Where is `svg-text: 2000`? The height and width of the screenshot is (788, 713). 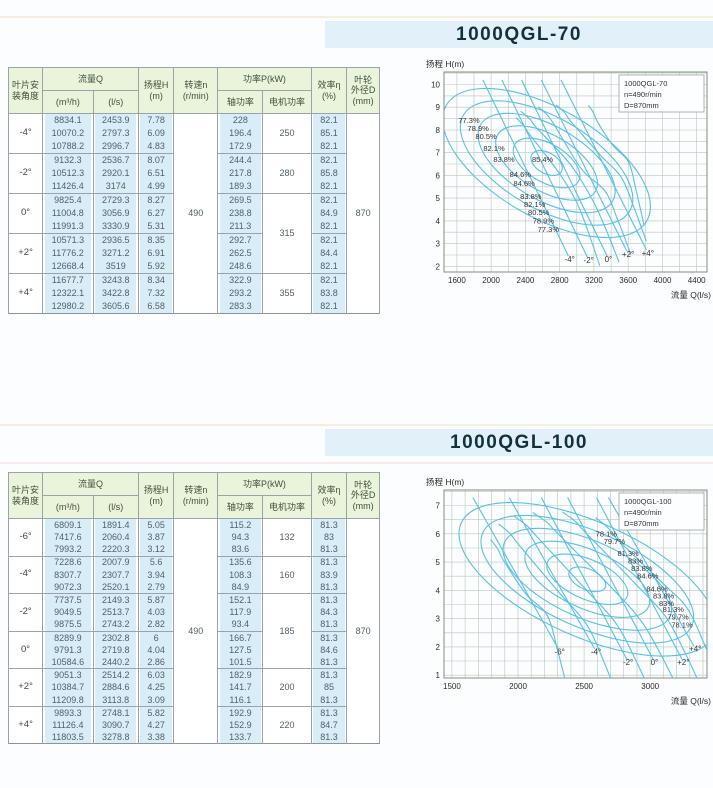
svg-text: 2000 is located at coordinates (491, 280).